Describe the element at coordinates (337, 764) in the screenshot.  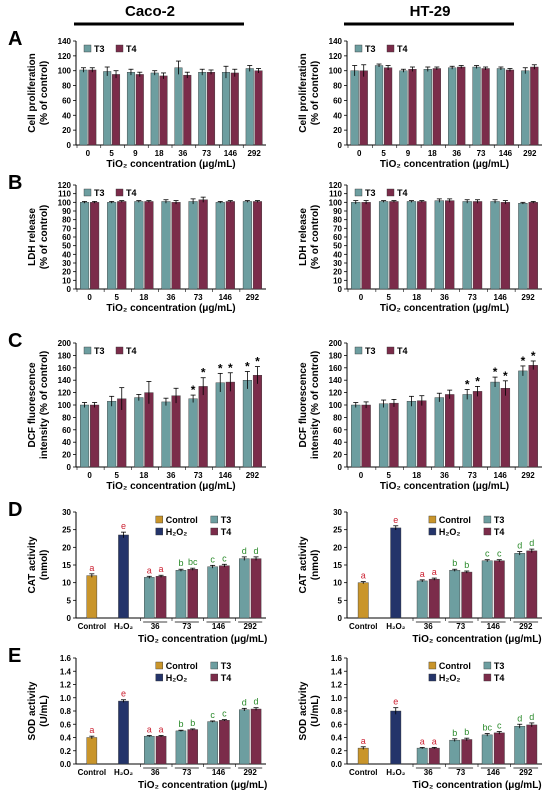
I see `y-tick-label: 0.0` at that location.